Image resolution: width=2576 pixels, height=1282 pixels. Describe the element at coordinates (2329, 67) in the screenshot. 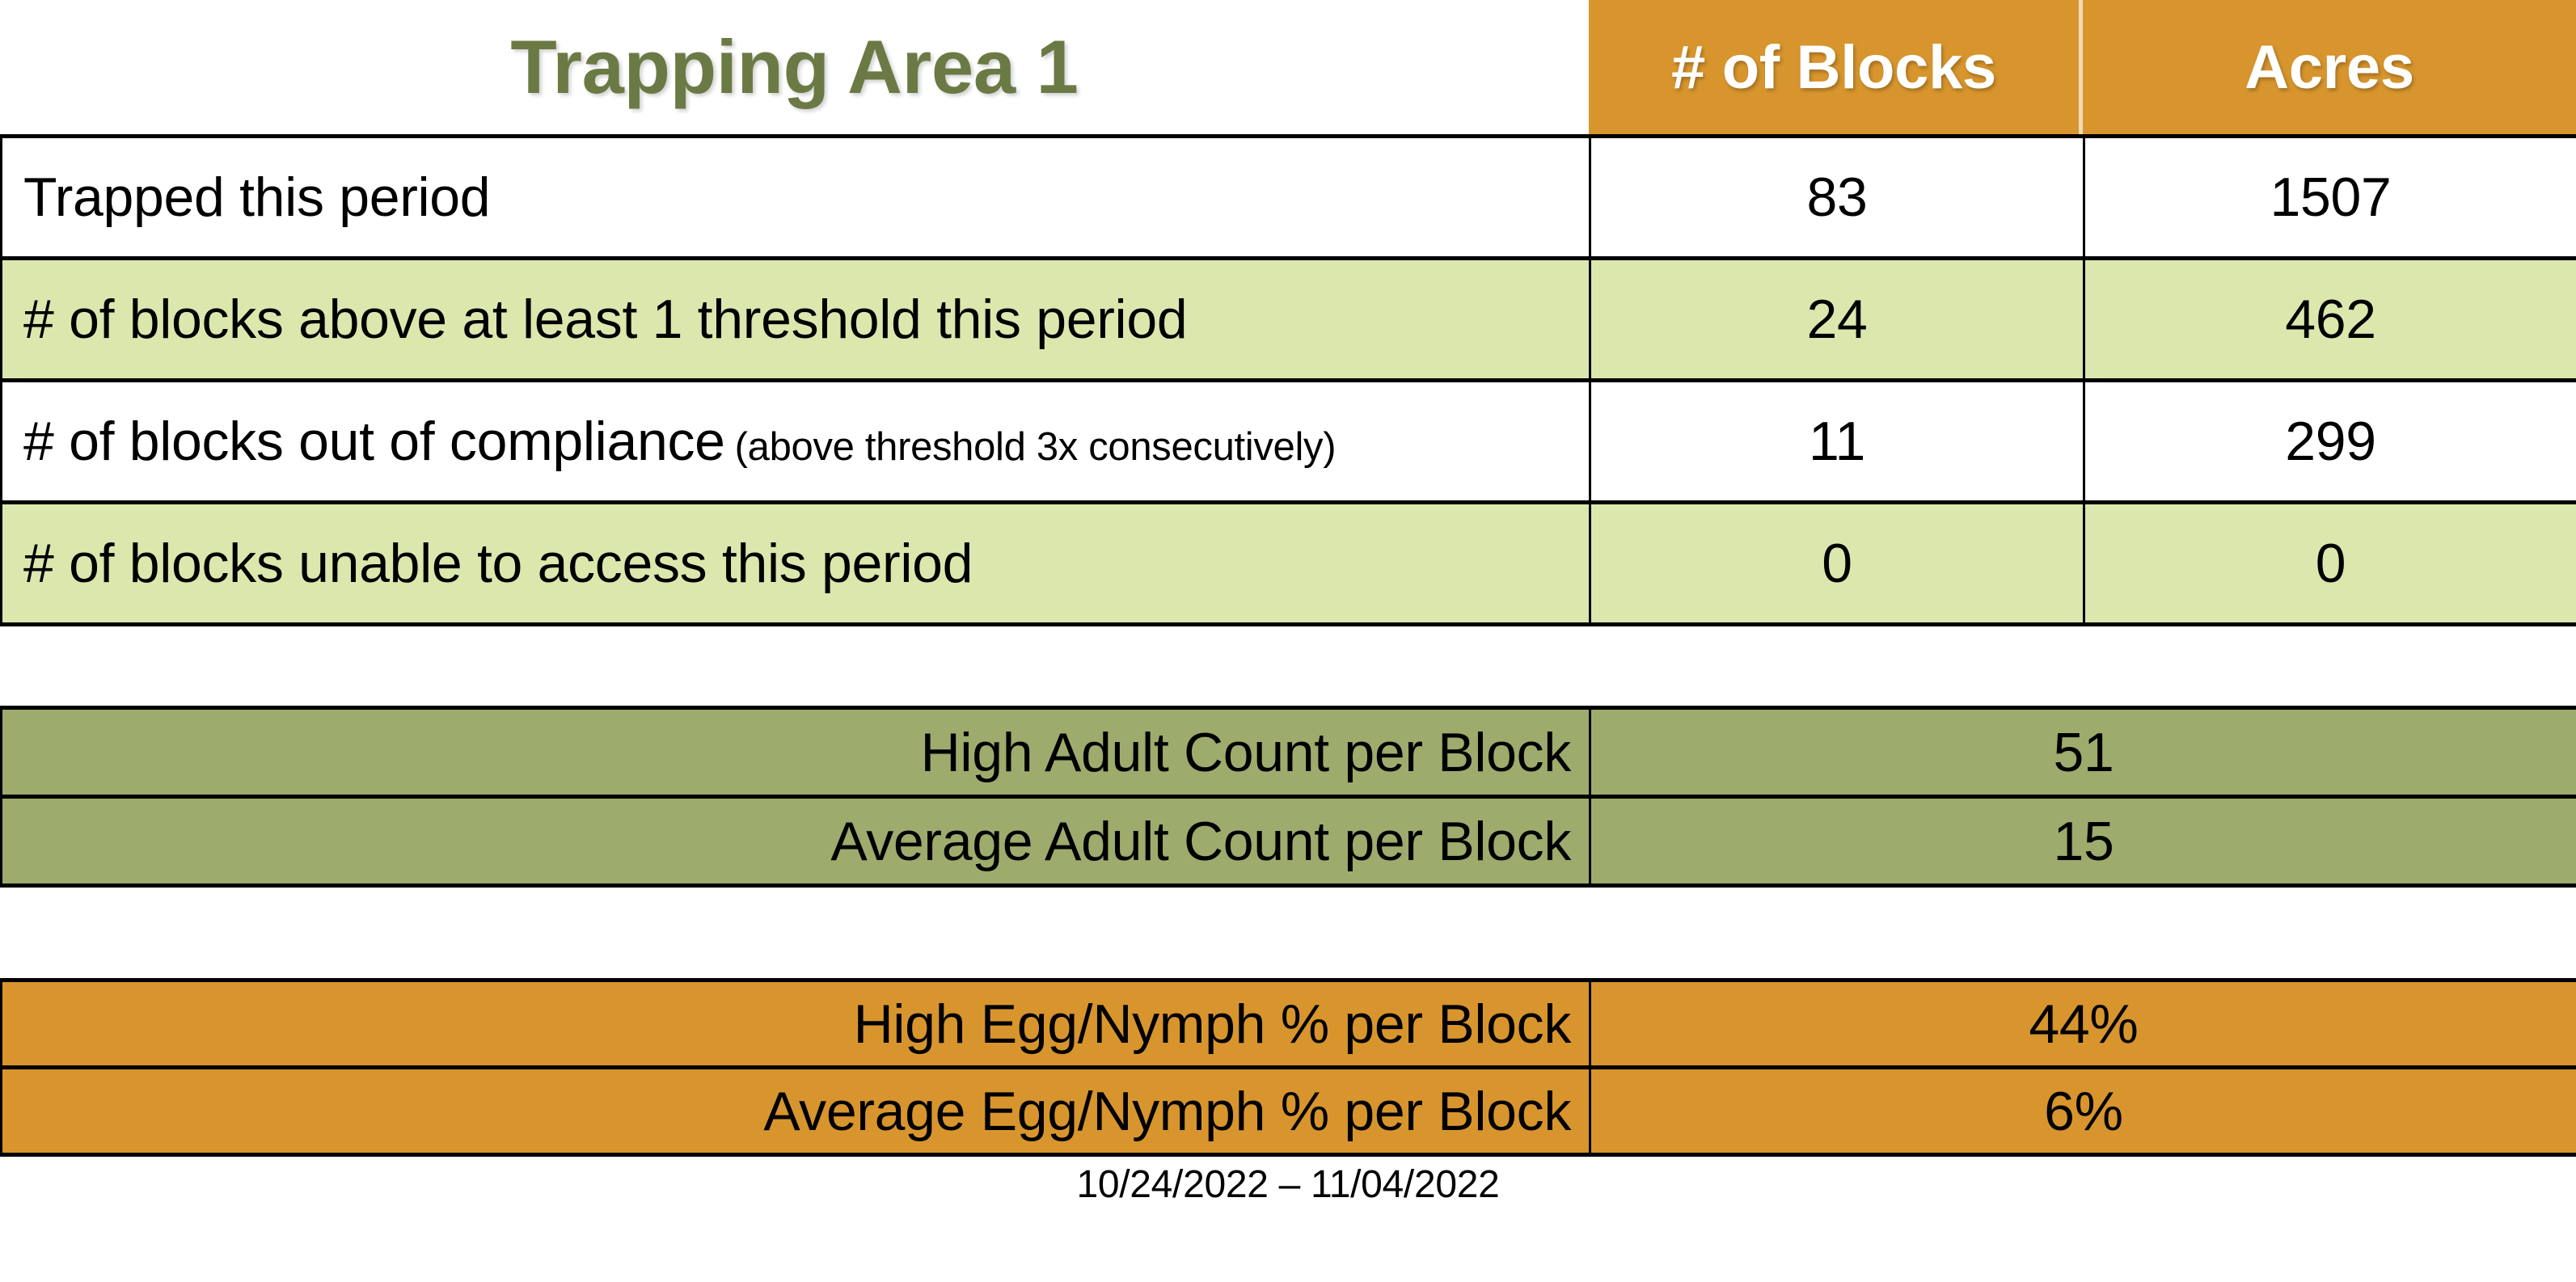

I see `column-header-acres: Acres` at that location.